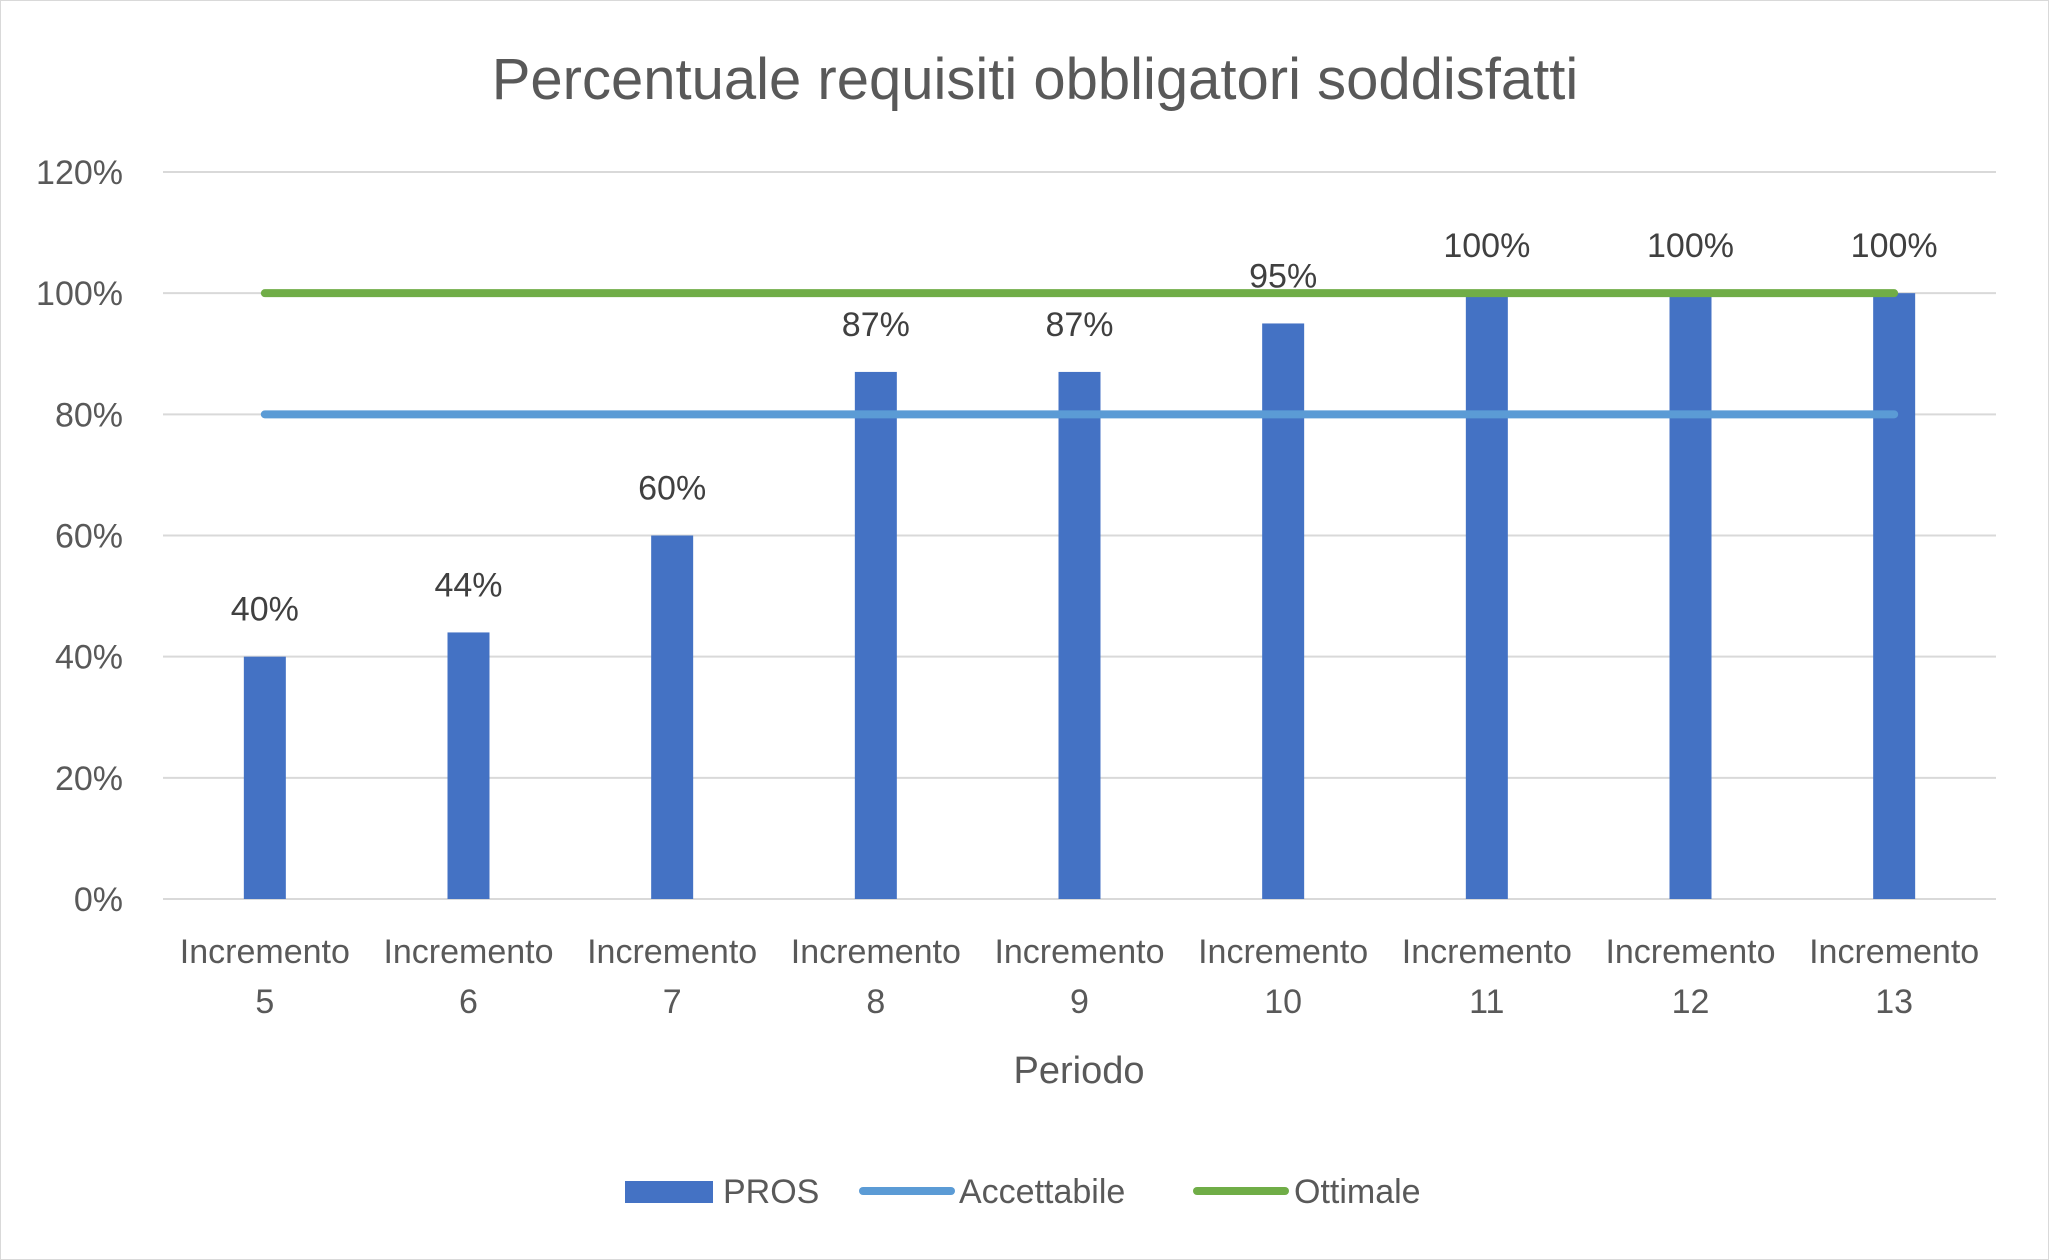 The height and width of the screenshot is (1260, 2049). I want to click on y-axis-ticks: 0% 20% 40% 60% 80% 100% 120%, so click(79, 536).